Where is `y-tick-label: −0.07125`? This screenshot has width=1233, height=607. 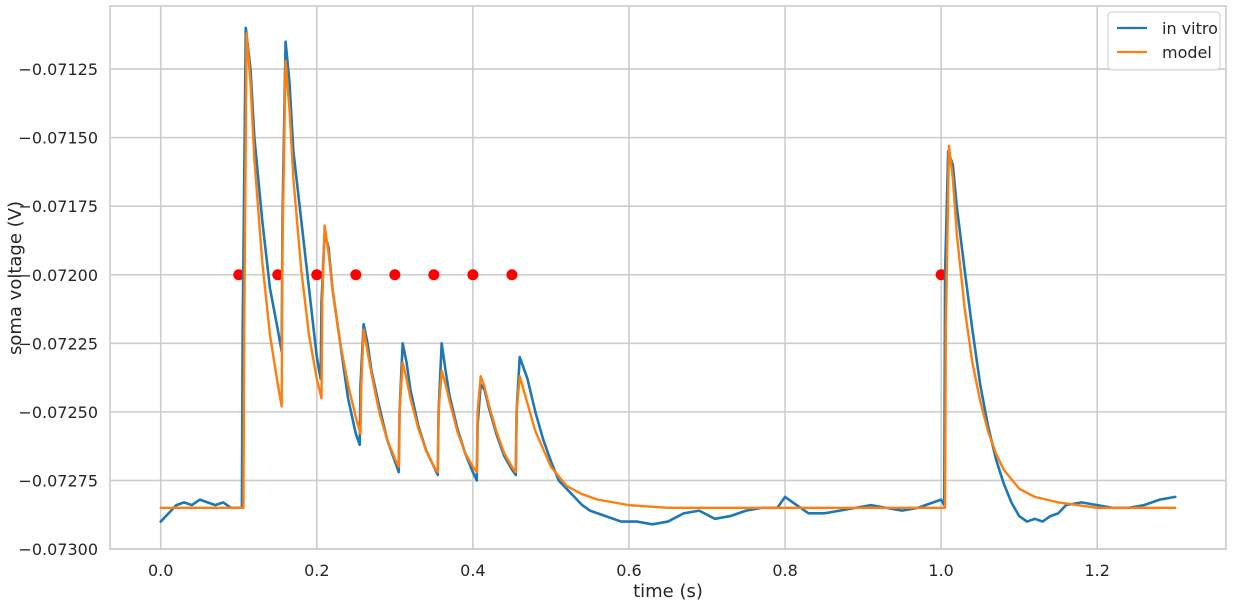 y-tick-label: −0.07125 is located at coordinates (58, 69).